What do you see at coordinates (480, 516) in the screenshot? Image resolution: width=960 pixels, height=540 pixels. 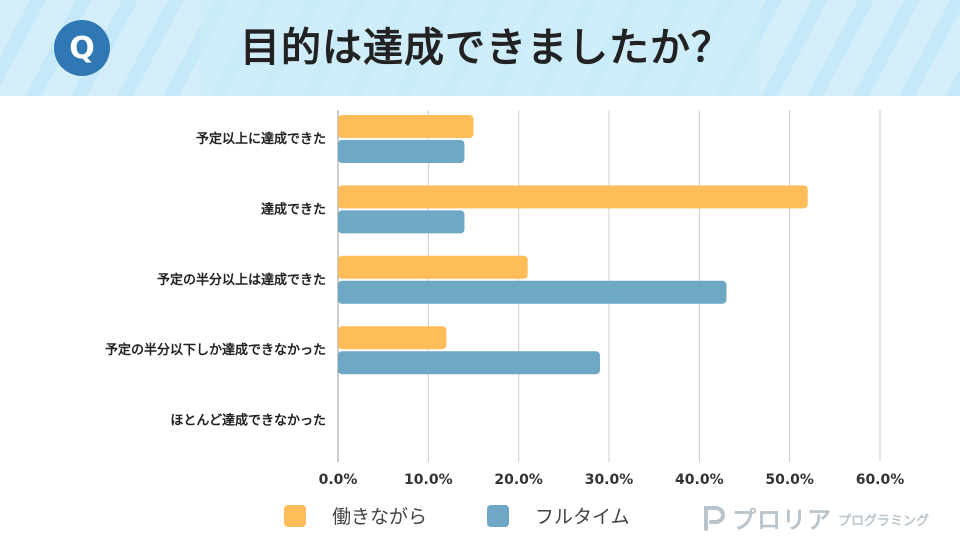 I see `chart-legend: 働きながら フルタイム` at bounding box center [480, 516].